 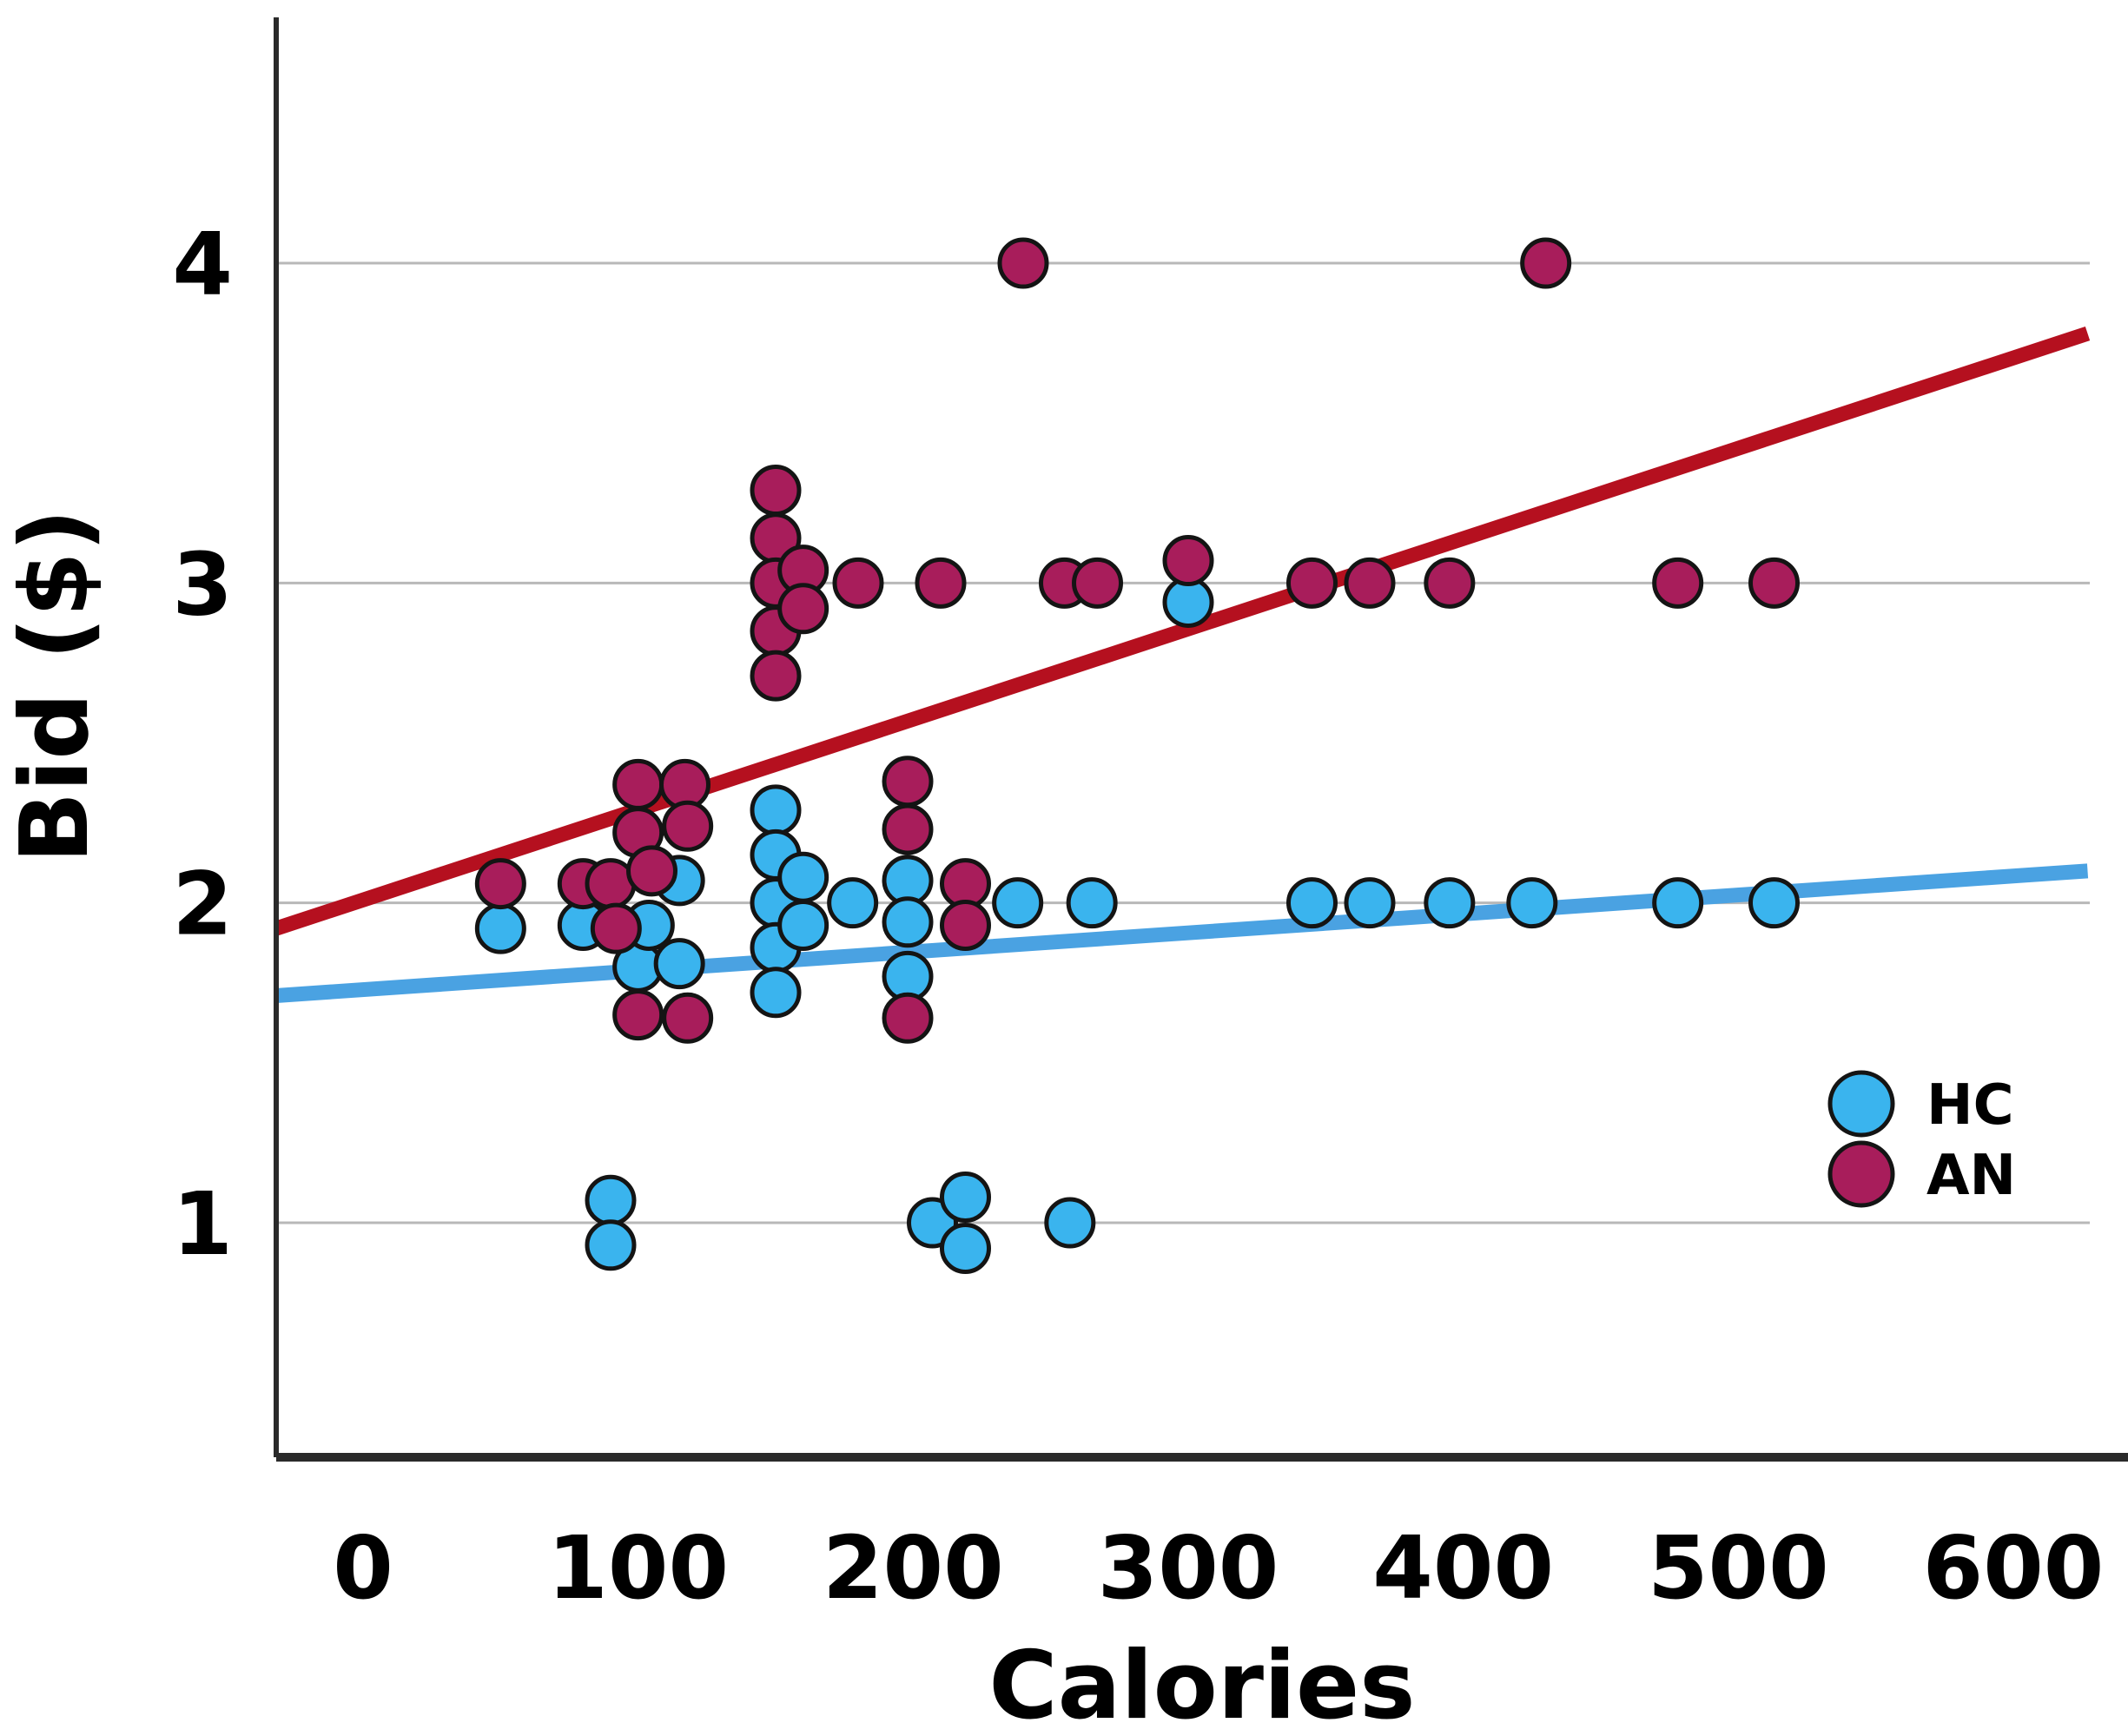 I want to click on y-tick-label-1: 1, so click(x=202, y=1224).